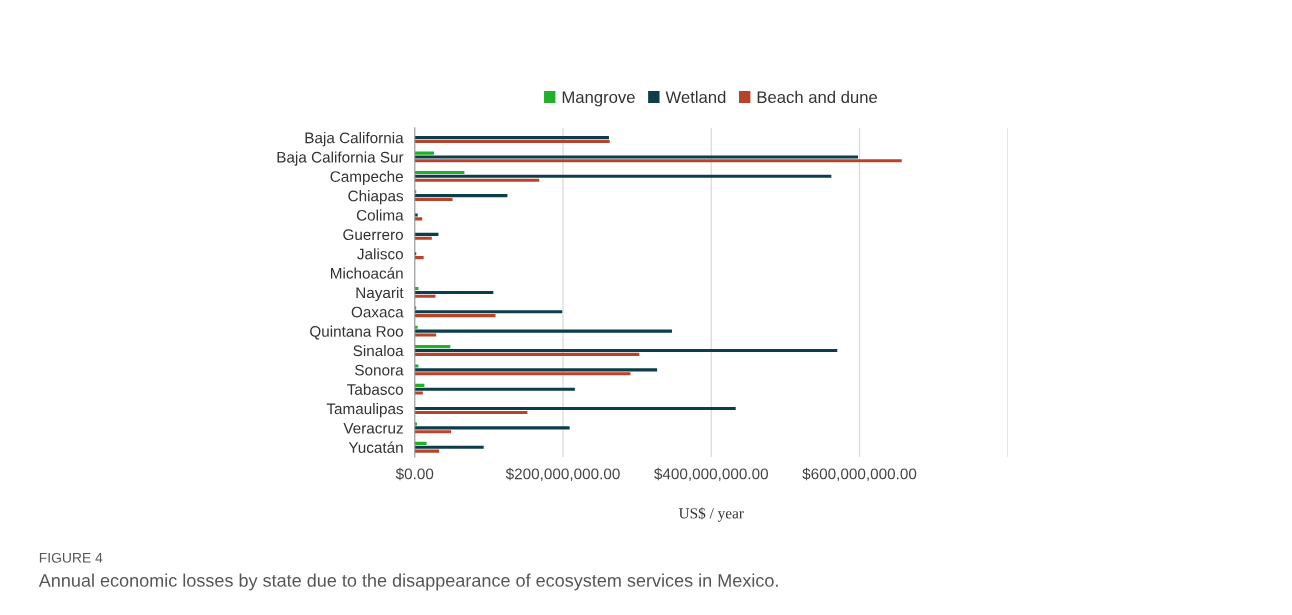 The height and width of the screenshot is (615, 1292). Describe the element at coordinates (375, 447) in the screenshot. I see `y-tick-label: Yucatán` at that location.